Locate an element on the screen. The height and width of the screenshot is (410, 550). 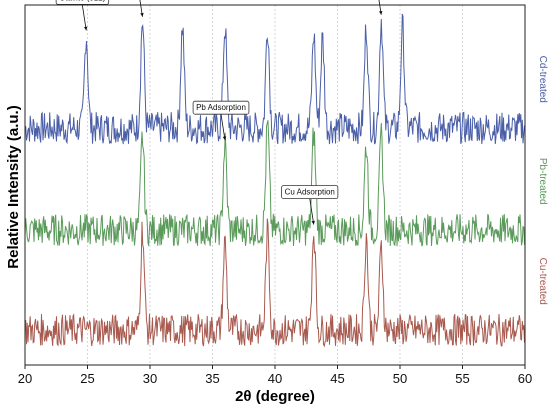
annotation: Otavite (012) is located at coordinates (82, 15).